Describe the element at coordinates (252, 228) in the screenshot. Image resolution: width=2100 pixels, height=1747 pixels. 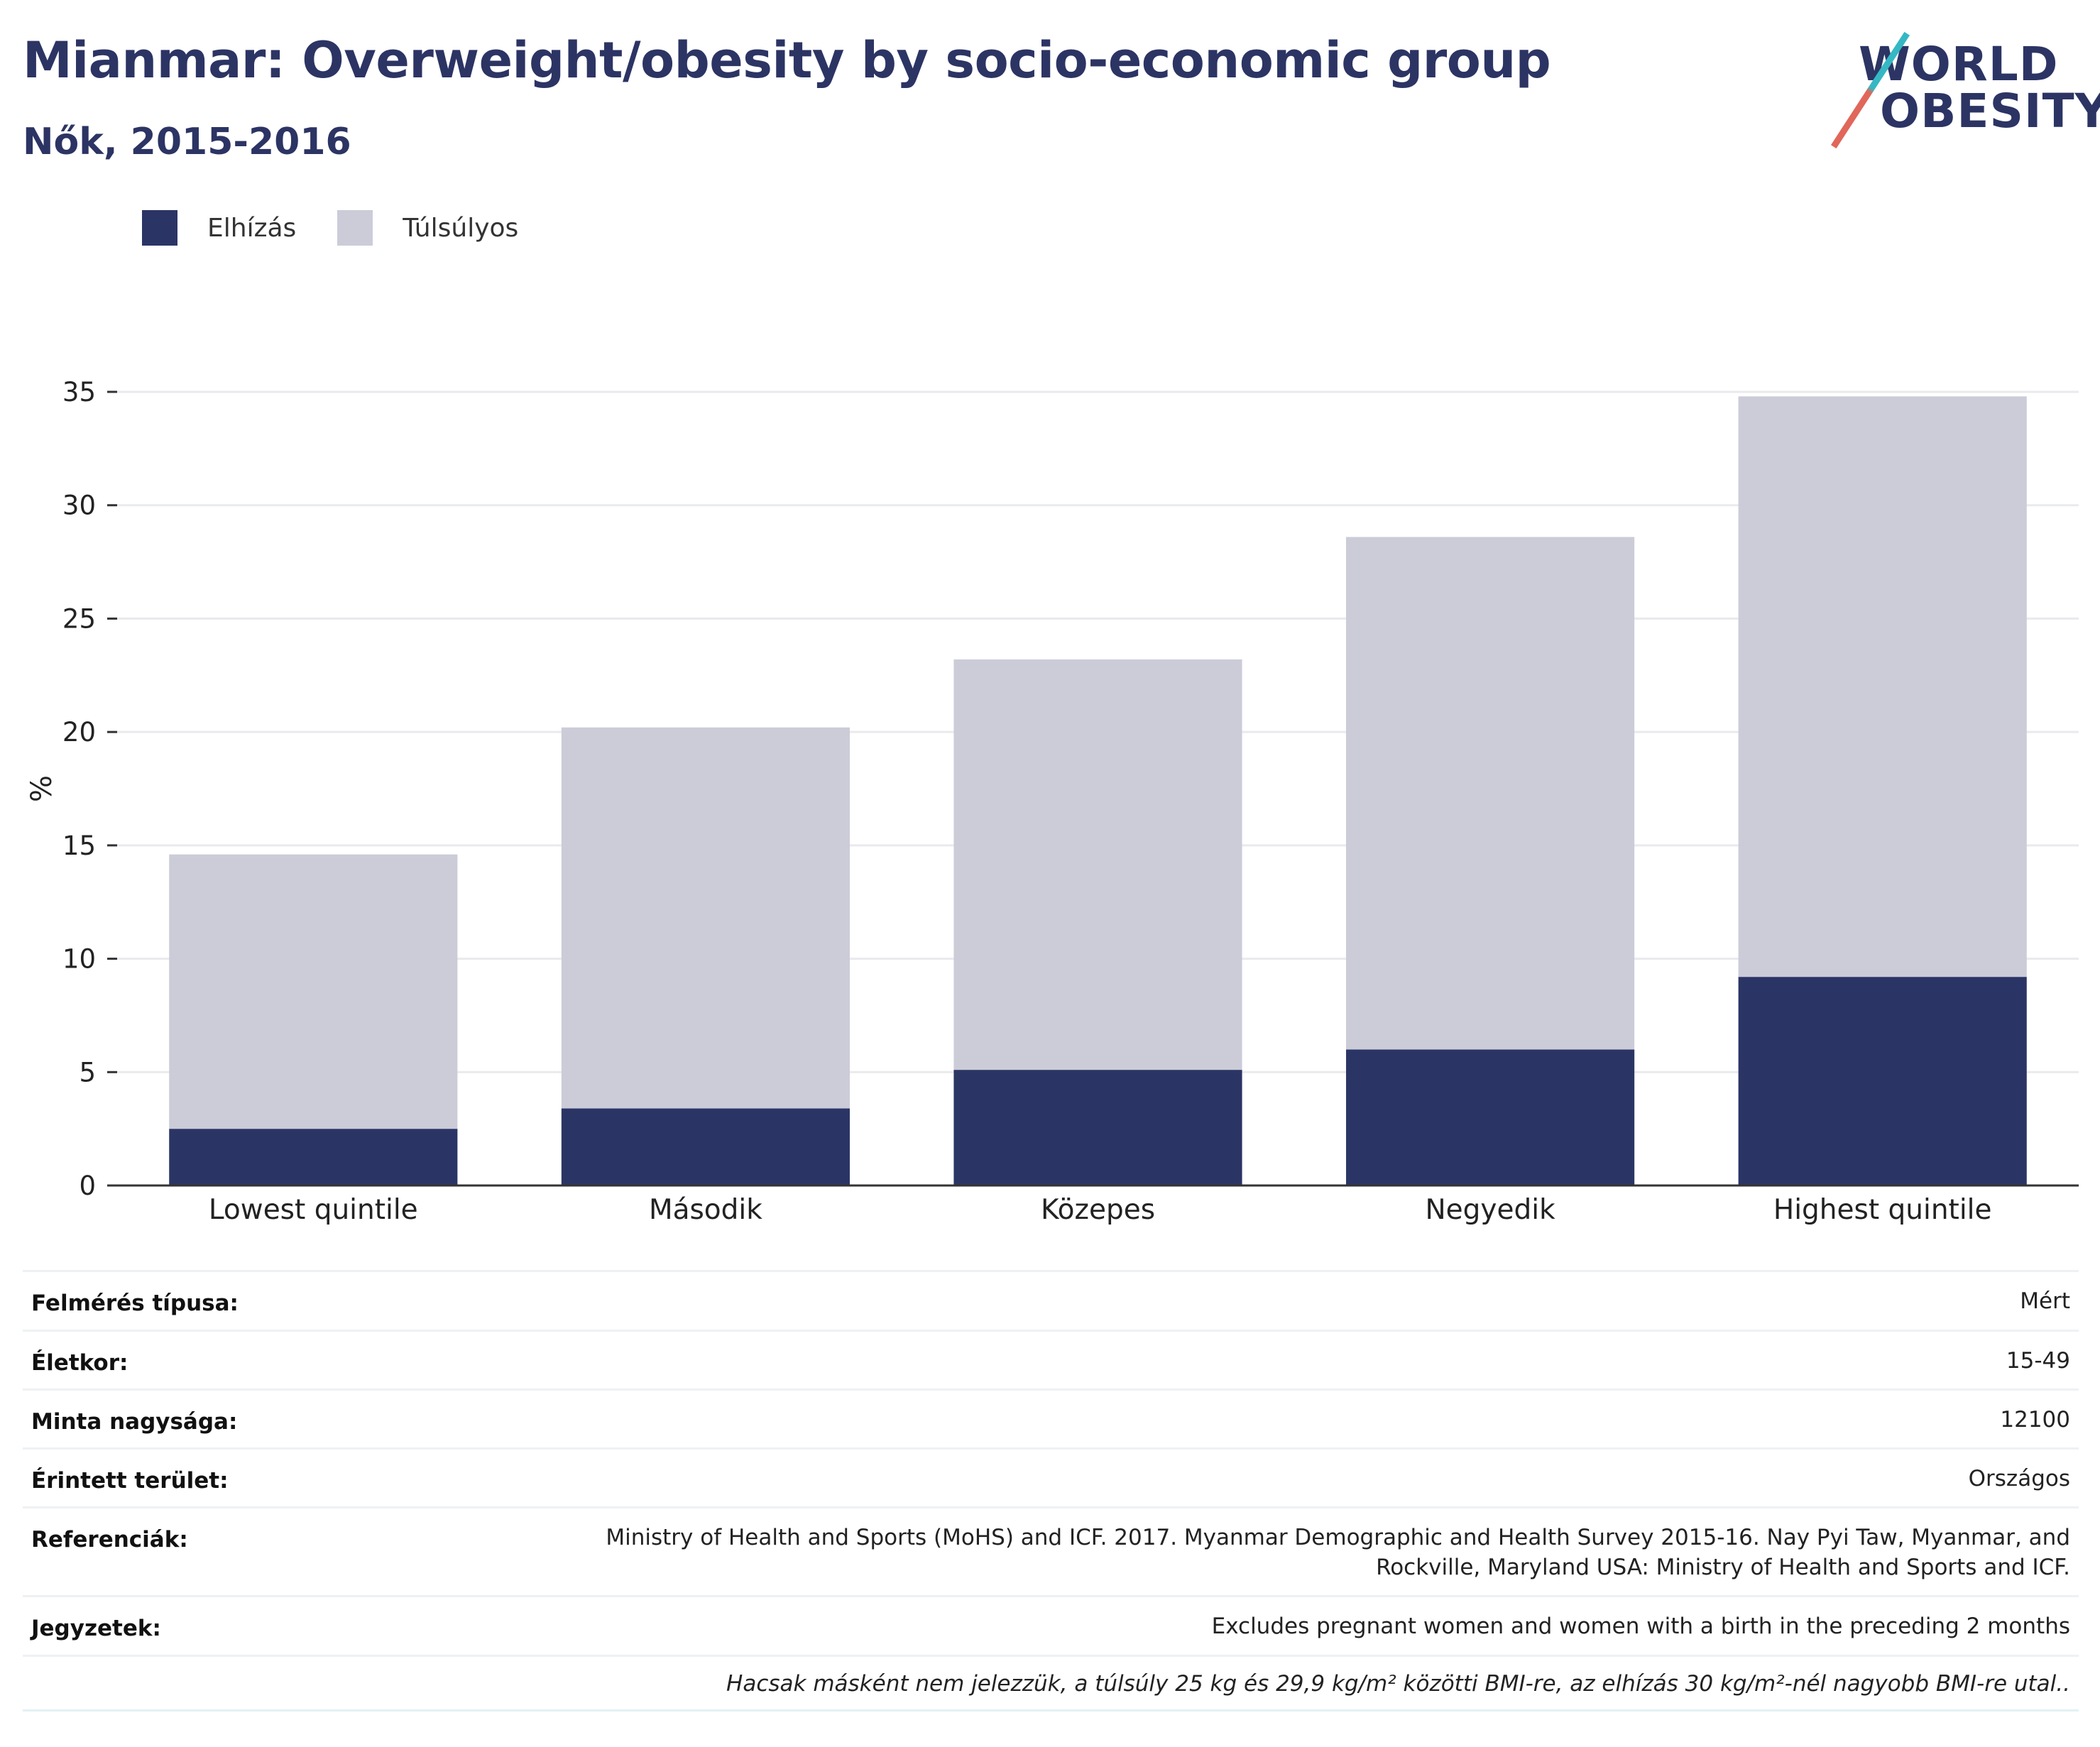
I see `legend-label-obesity: Elhízás` at that location.